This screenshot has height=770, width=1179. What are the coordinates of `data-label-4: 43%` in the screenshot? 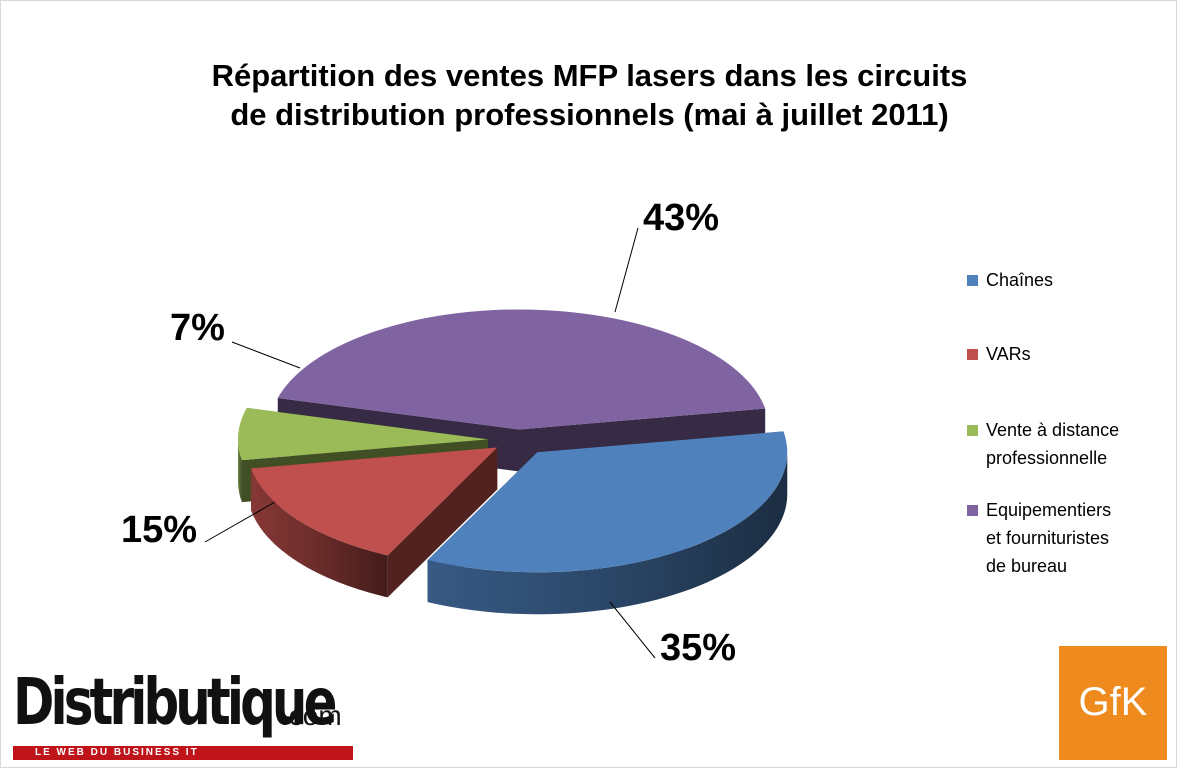 It's located at (681, 218).